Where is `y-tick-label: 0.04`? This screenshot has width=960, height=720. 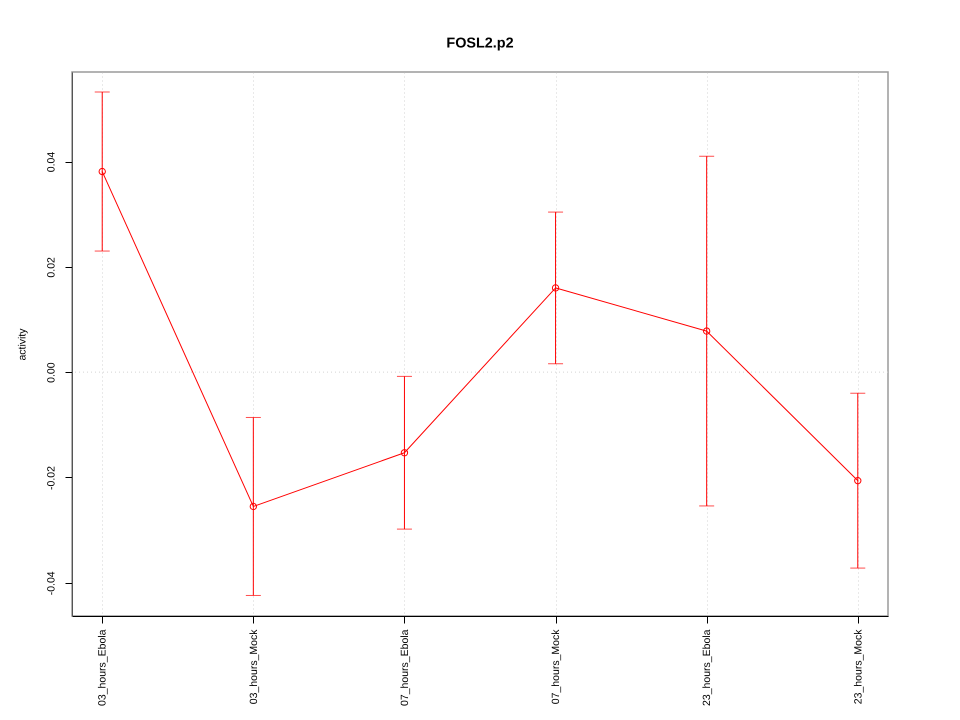 y-tick-label: 0.04 is located at coordinates (52, 162).